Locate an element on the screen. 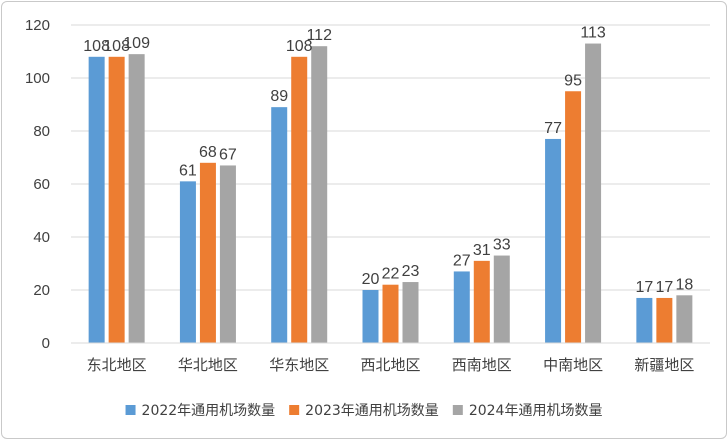 The width and height of the screenshot is (728, 440). category-labels: 东北地区 华北地区 华东地区 西北地区 西南地区 中南地区 新疆地区 is located at coordinates (391, 365).